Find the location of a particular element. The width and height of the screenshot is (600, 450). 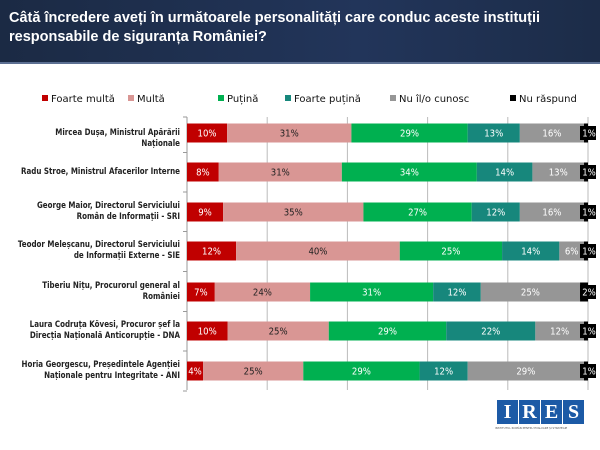

legend-item: Nu îl/o cunosc is located at coordinates (429, 99).